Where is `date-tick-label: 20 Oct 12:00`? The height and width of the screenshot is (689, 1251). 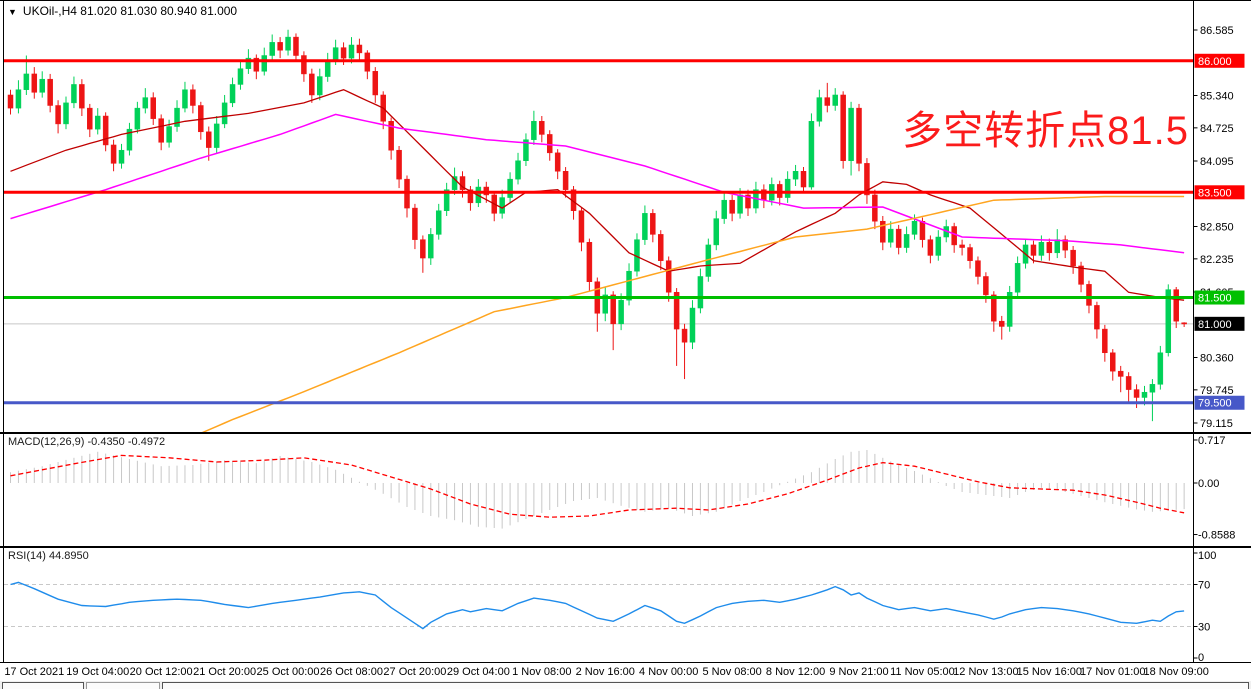 date-tick-label: 20 Oct 12:00 is located at coordinates (161, 672).